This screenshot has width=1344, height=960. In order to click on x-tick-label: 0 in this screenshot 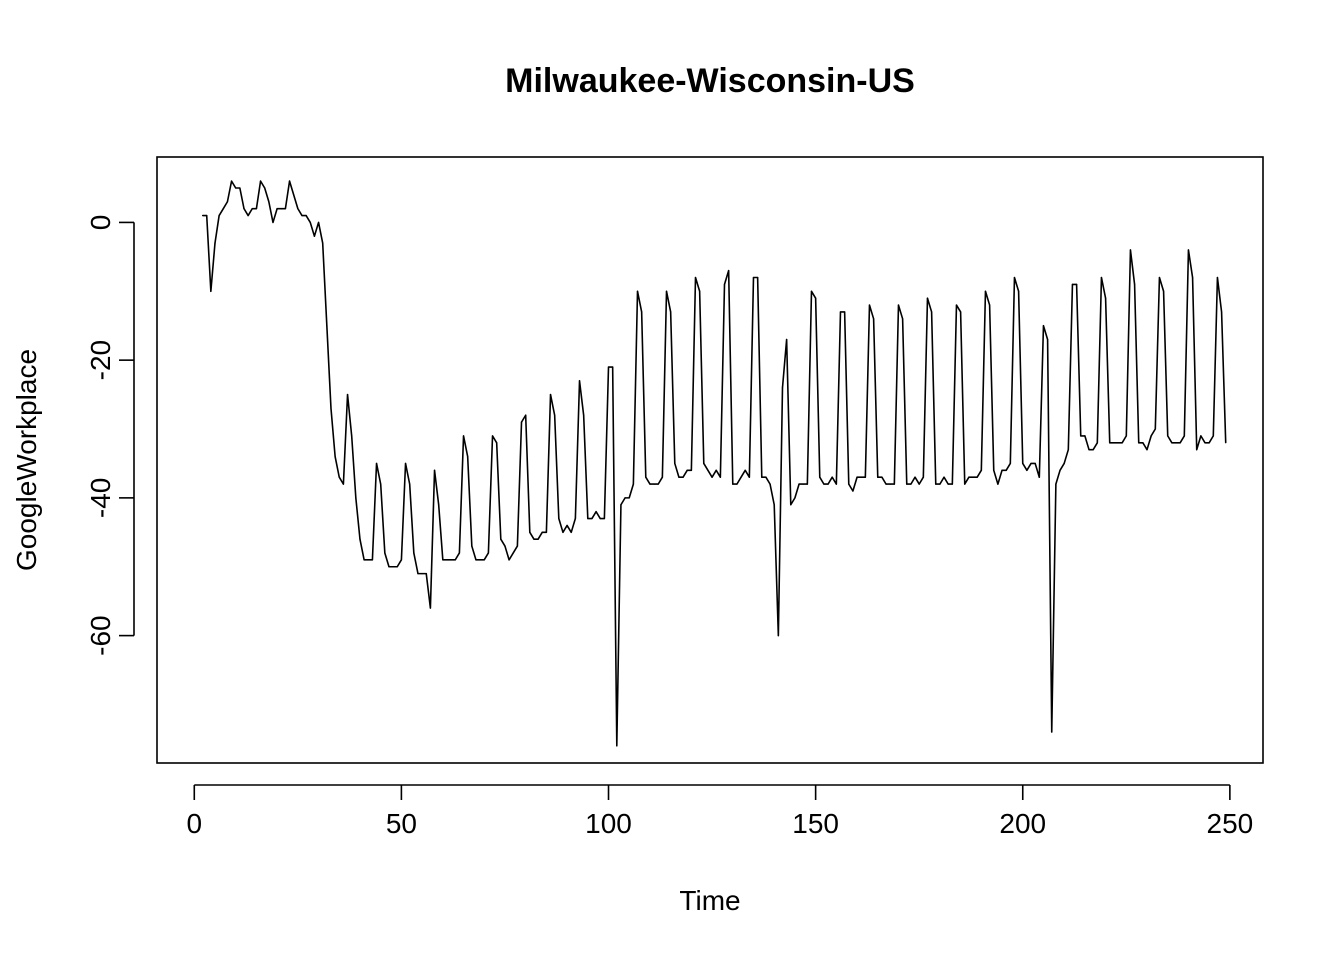, I will do `click(194, 823)`.